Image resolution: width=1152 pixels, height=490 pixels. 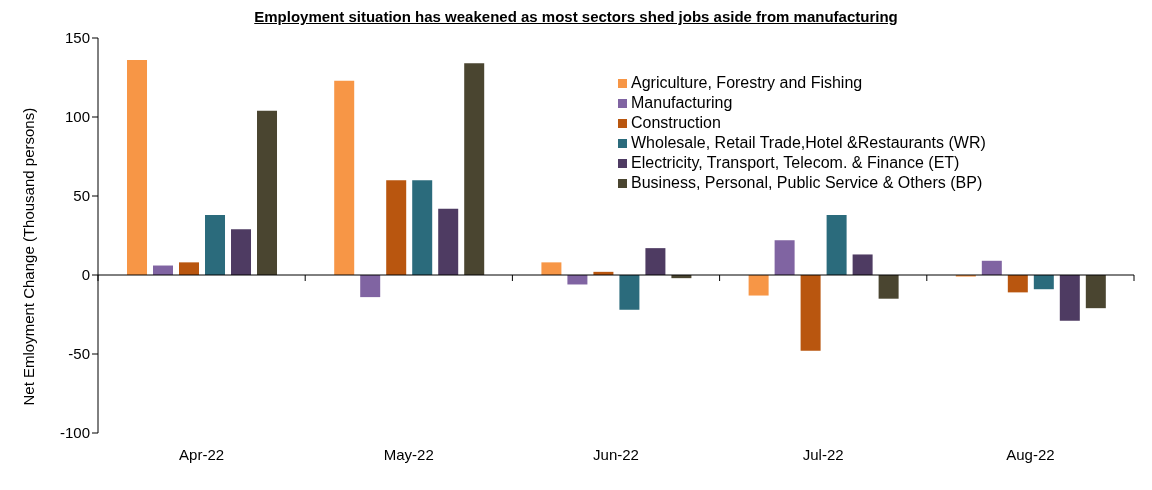 What do you see at coordinates (747, 83) in the screenshot?
I see `legend-label: Agriculture, Forestry and Fishing` at bounding box center [747, 83].